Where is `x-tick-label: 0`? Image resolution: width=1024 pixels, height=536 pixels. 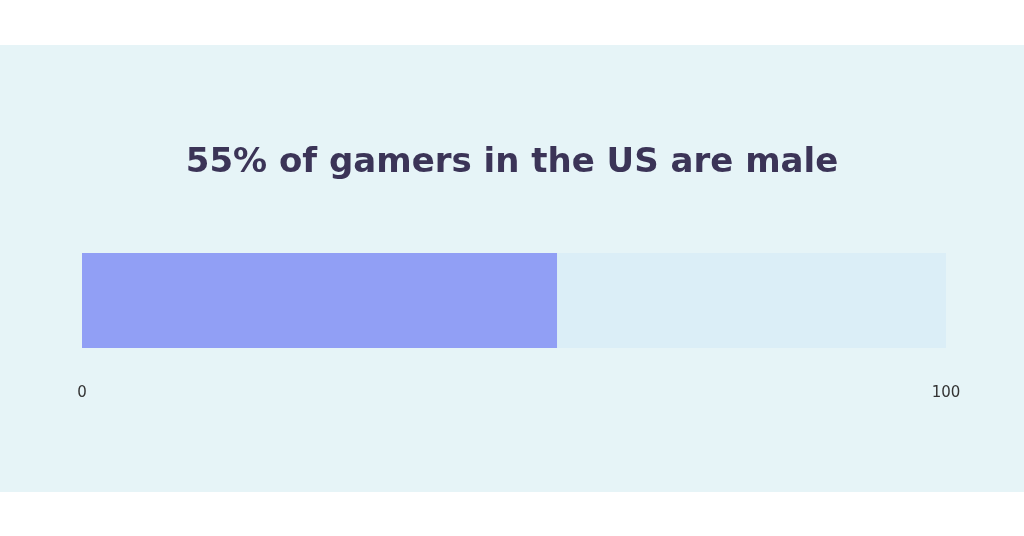
x-tick-label: 0 is located at coordinates (82, 391).